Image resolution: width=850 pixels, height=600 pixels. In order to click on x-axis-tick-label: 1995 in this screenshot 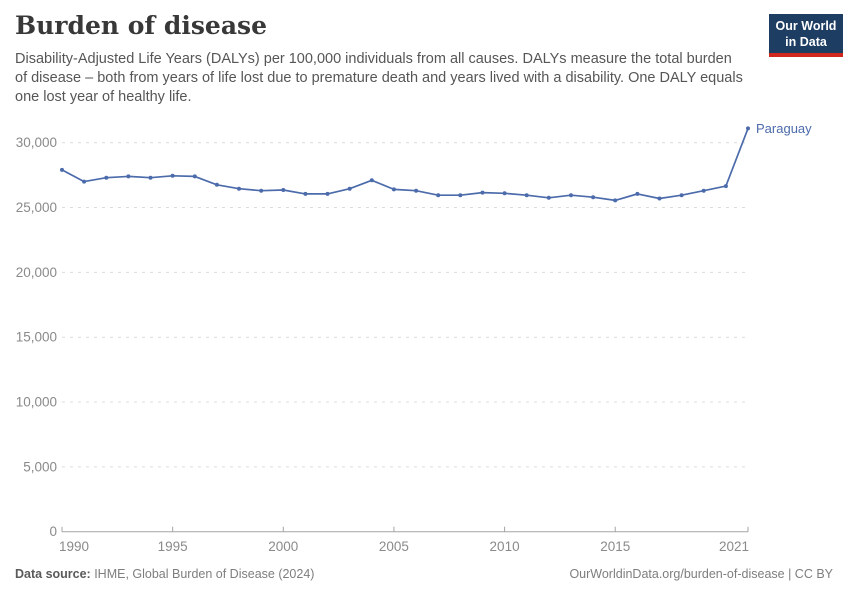, I will do `click(173, 546)`.